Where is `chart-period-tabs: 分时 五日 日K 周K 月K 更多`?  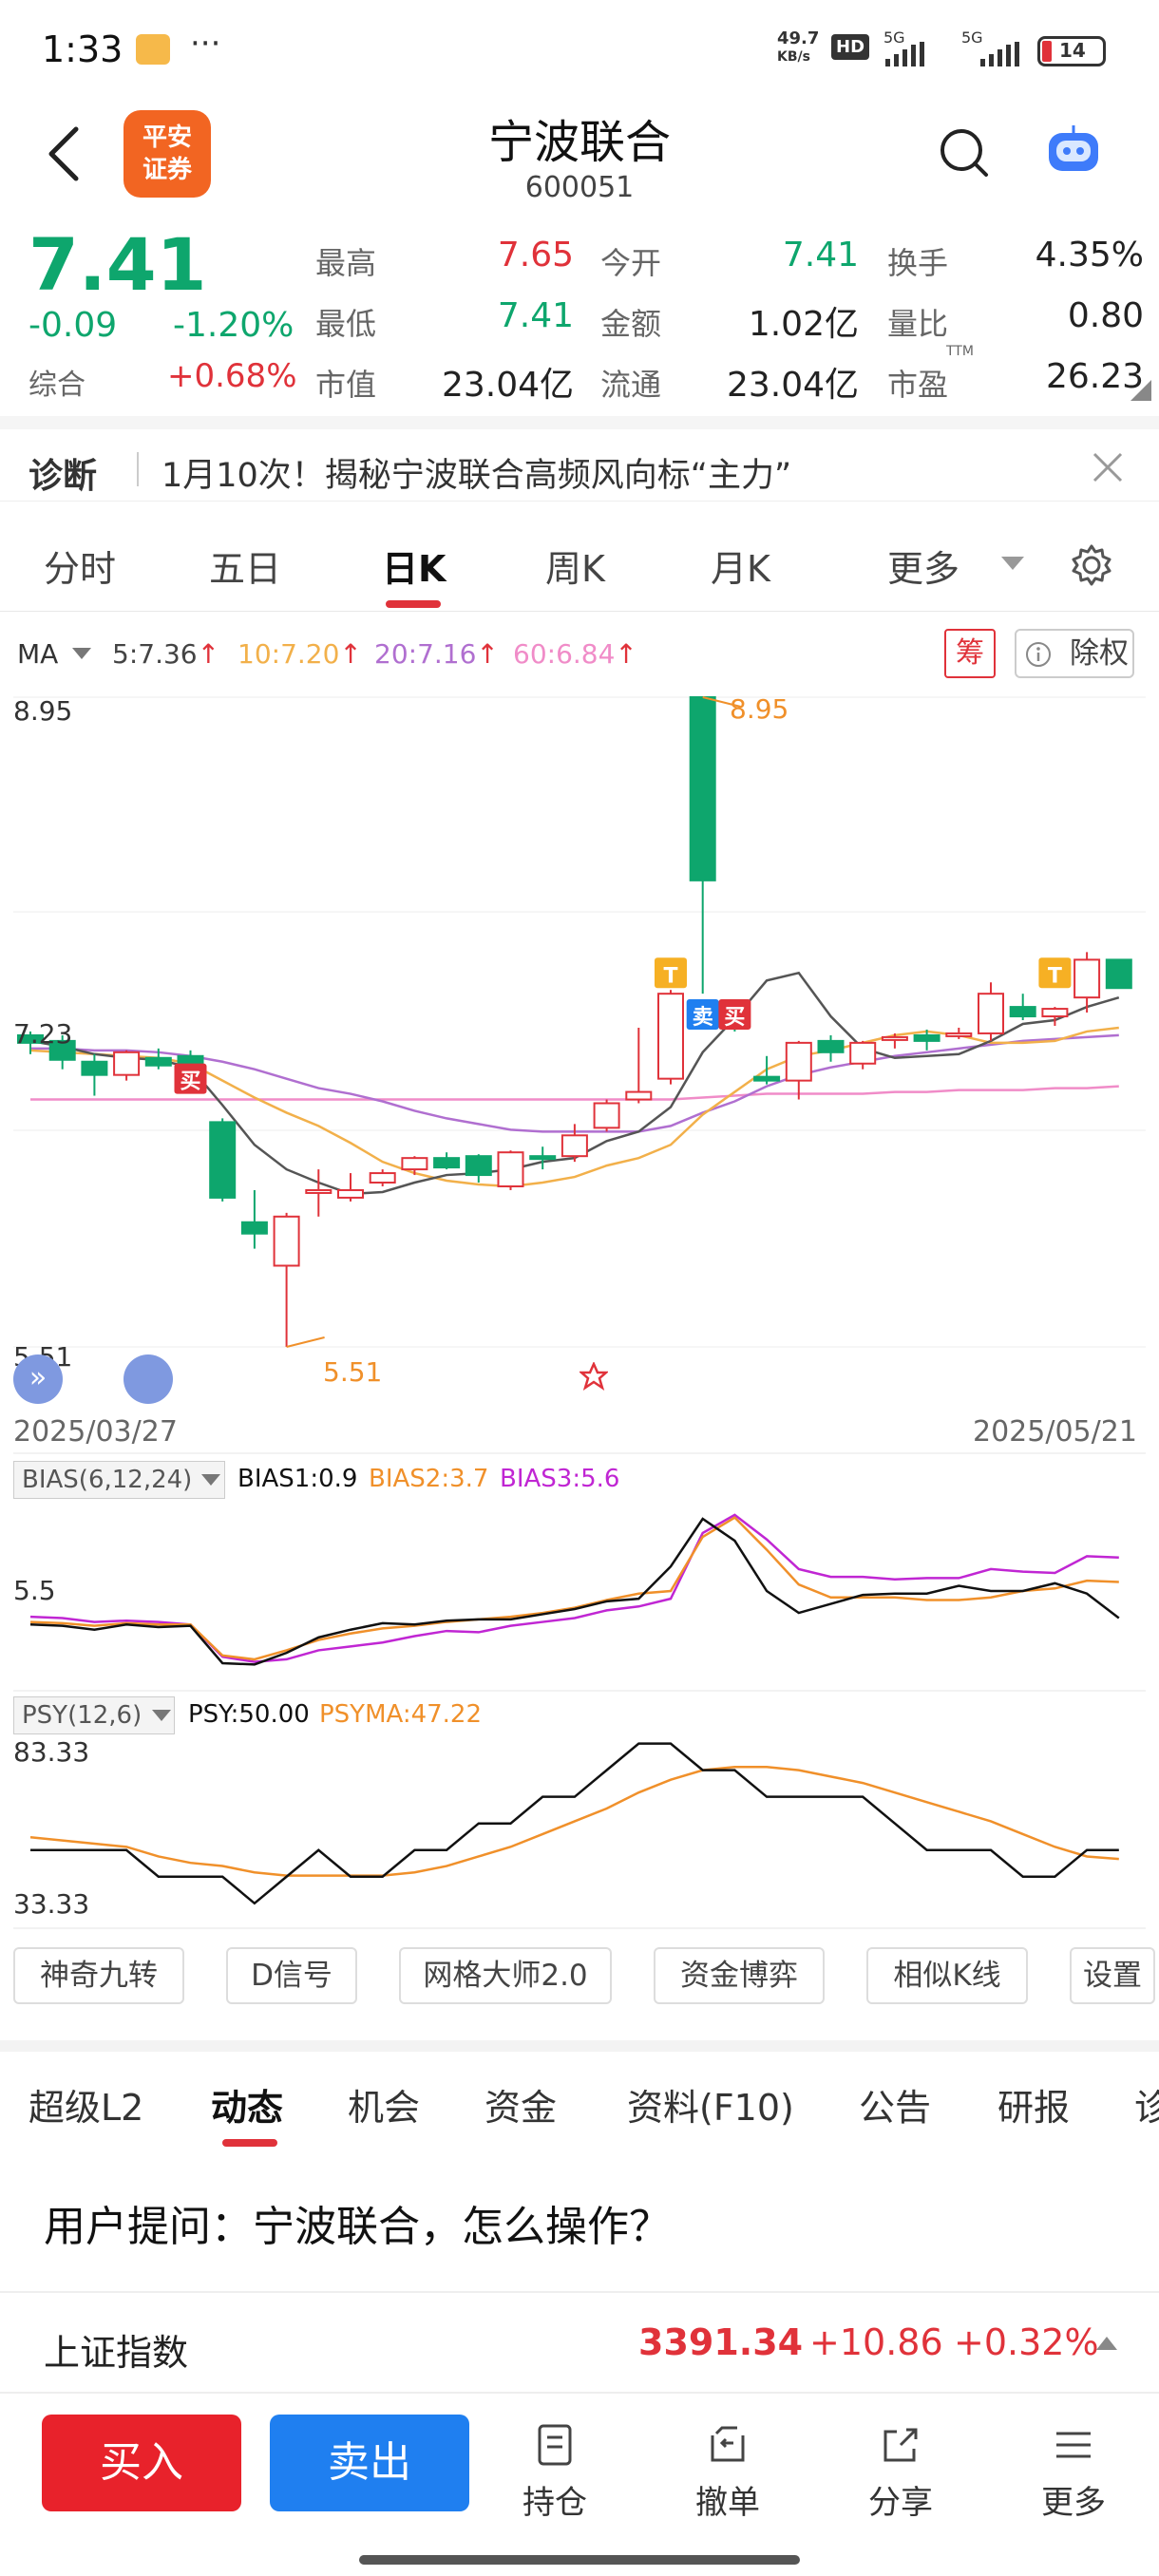 chart-period-tabs: 分时 五日 日K 周K 月K 更多 is located at coordinates (579, 561).